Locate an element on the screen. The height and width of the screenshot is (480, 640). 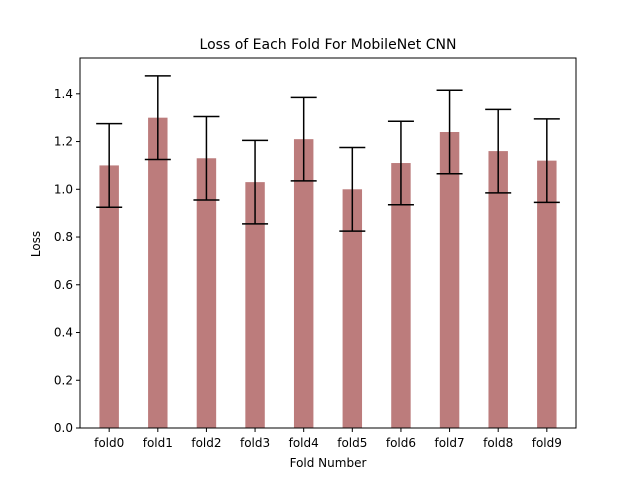
chart-title: Loss of Each Fold For MobileNet CNN is located at coordinates (328, 45).